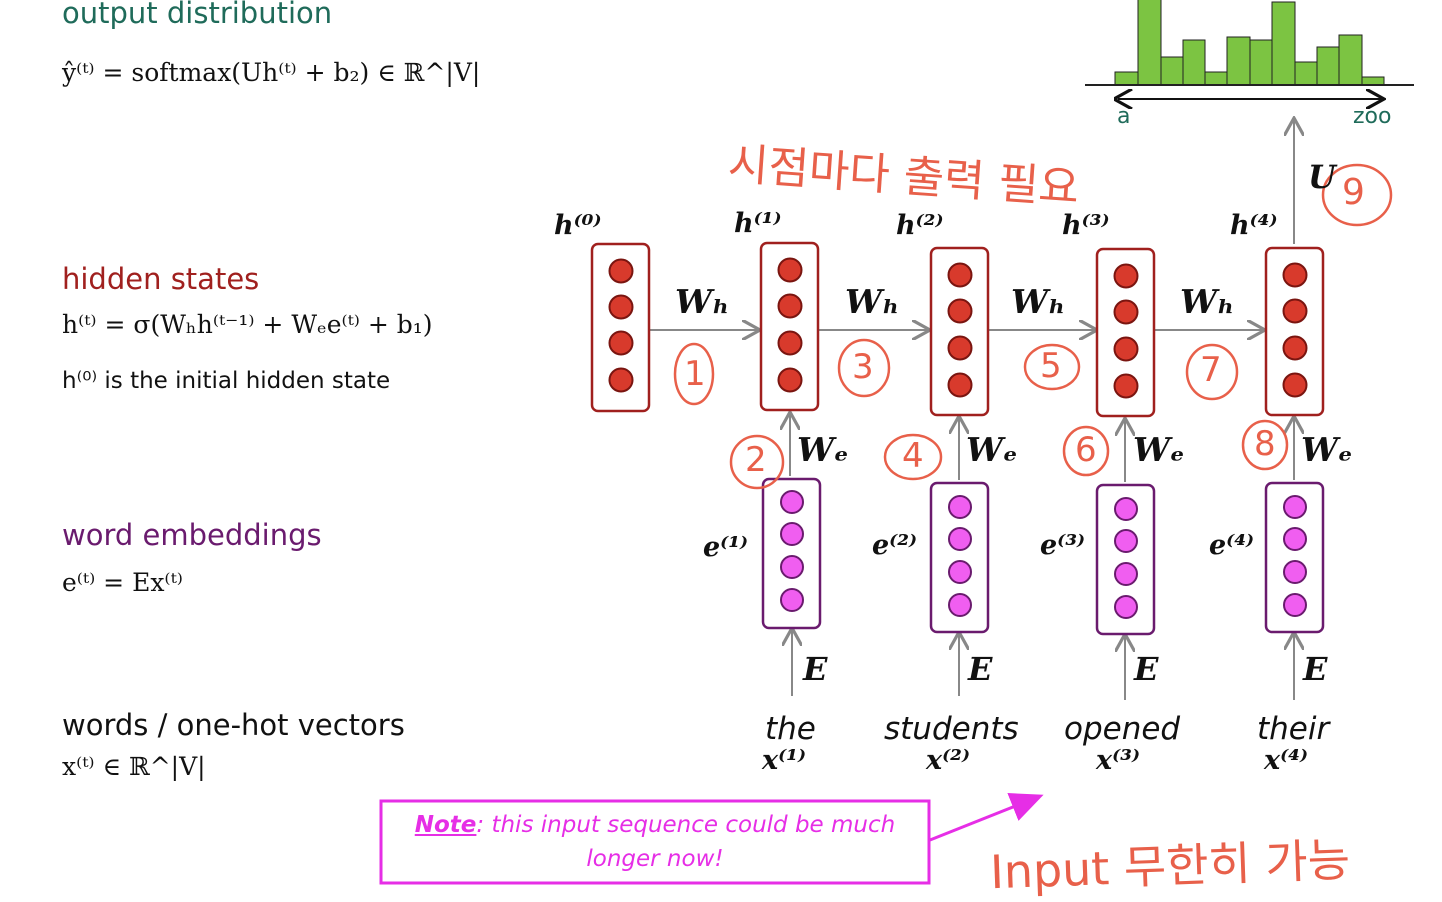 This screenshot has height=902, width=1442. I want to click on step-number: 7, so click(1211, 370).